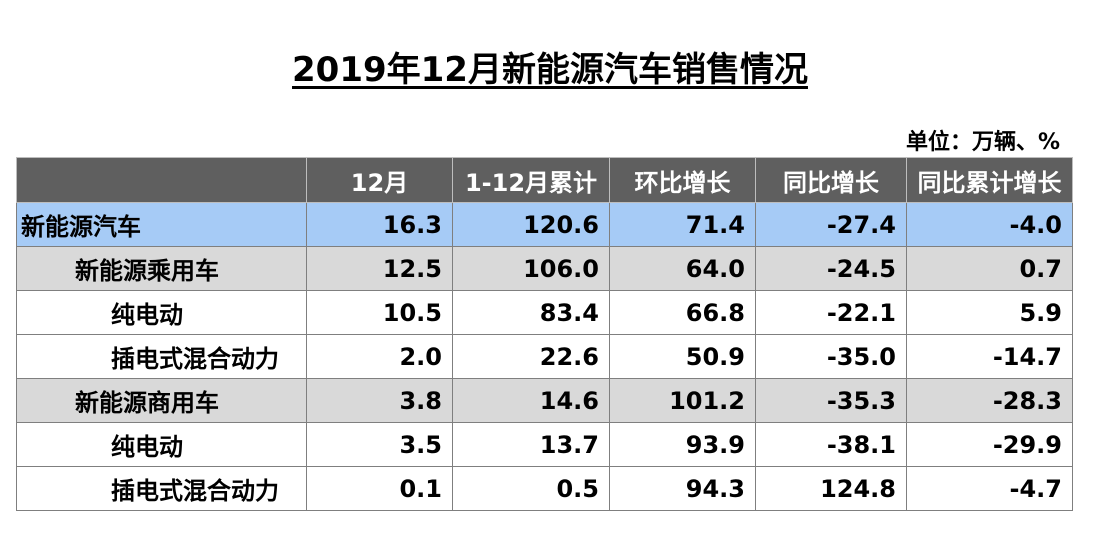 The height and width of the screenshot is (557, 1116). I want to click on table-cell: 66.8, so click(682, 312).